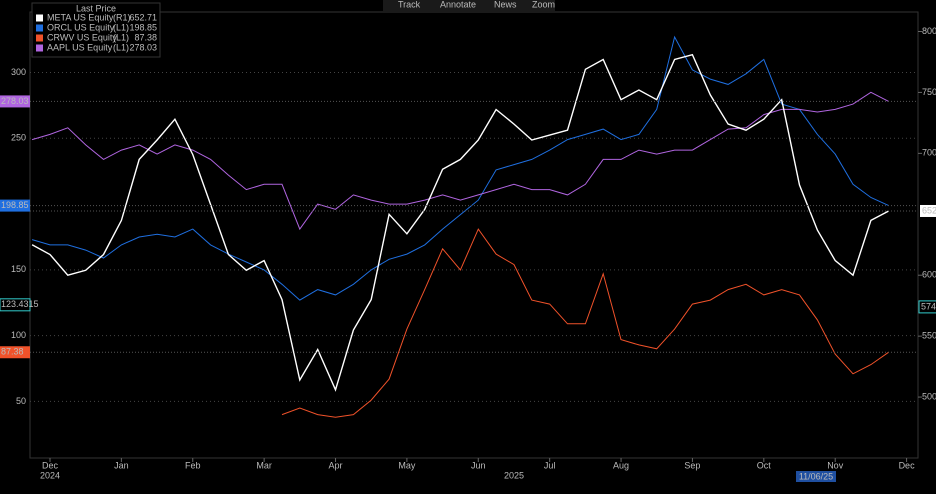  What do you see at coordinates (143, 17) in the screenshot?
I see `legend-value: 652.71` at bounding box center [143, 17].